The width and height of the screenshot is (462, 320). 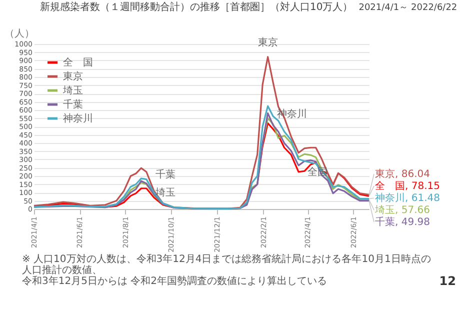 I want to click on text: 2021/4/1～ 2022/6/22, so click(x=408, y=8).